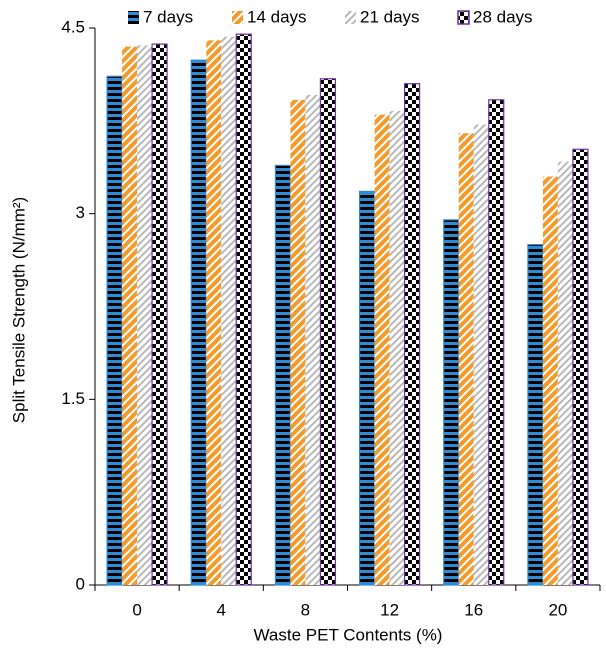 Image resolution: width=606 pixels, height=661 pixels. Describe the element at coordinates (80, 212) in the screenshot. I see `y-tick-label: 3` at that location.